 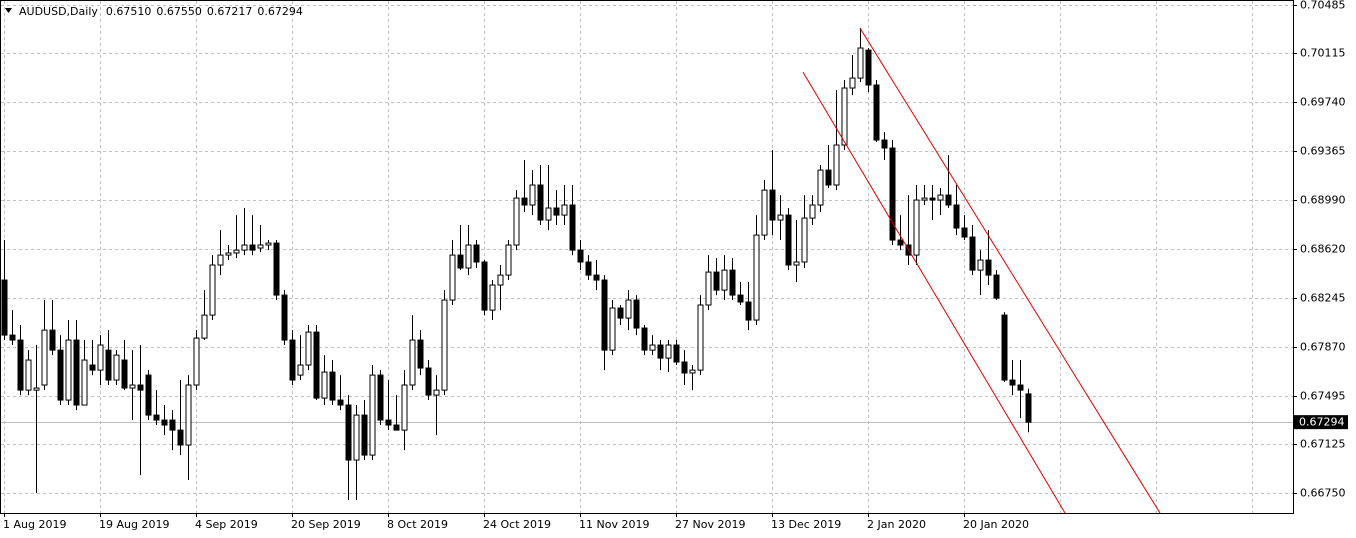 I want to click on low-label: 0.67217, so click(x=230, y=11).